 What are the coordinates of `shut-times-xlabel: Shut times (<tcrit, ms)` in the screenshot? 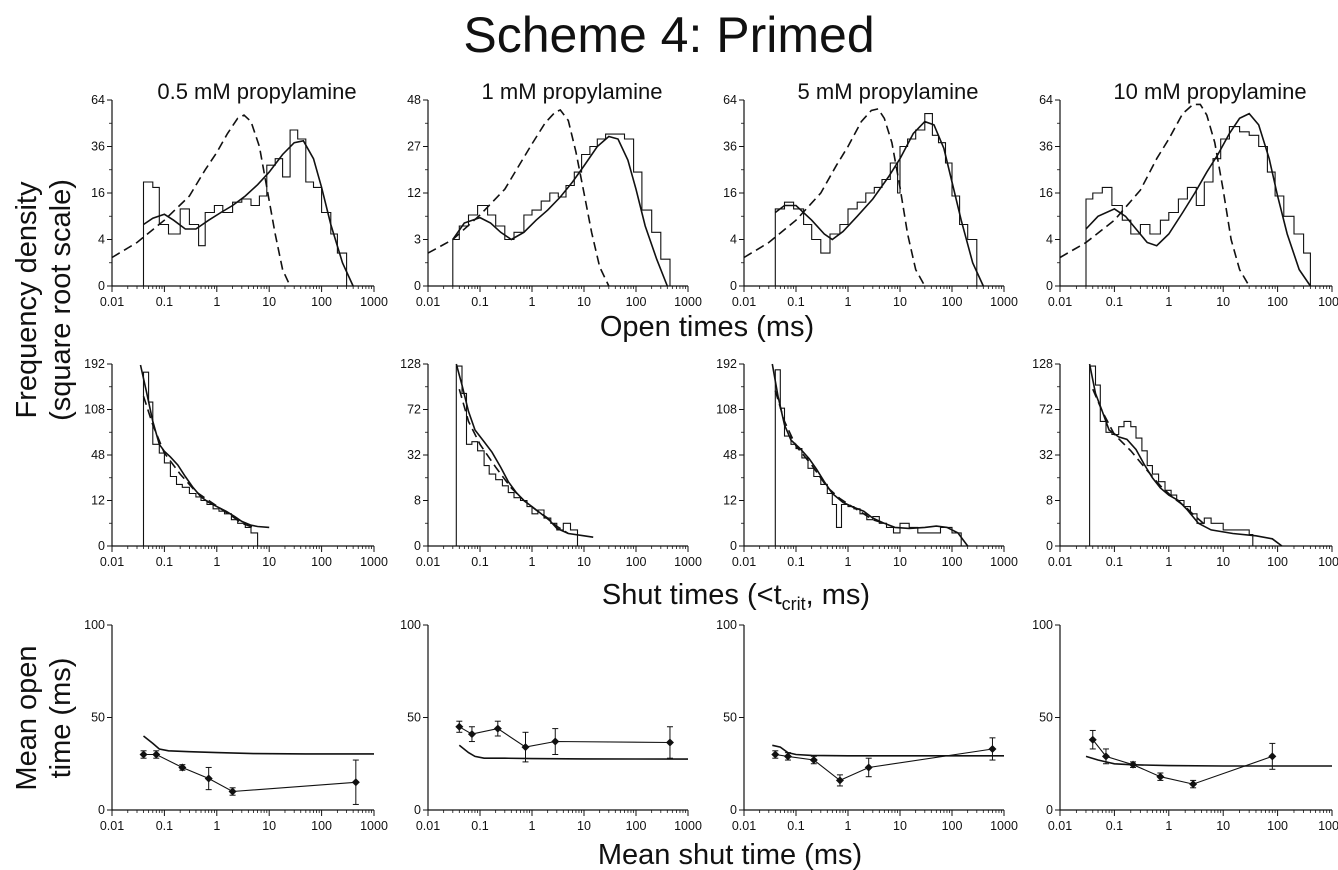 It's located at (736, 596).